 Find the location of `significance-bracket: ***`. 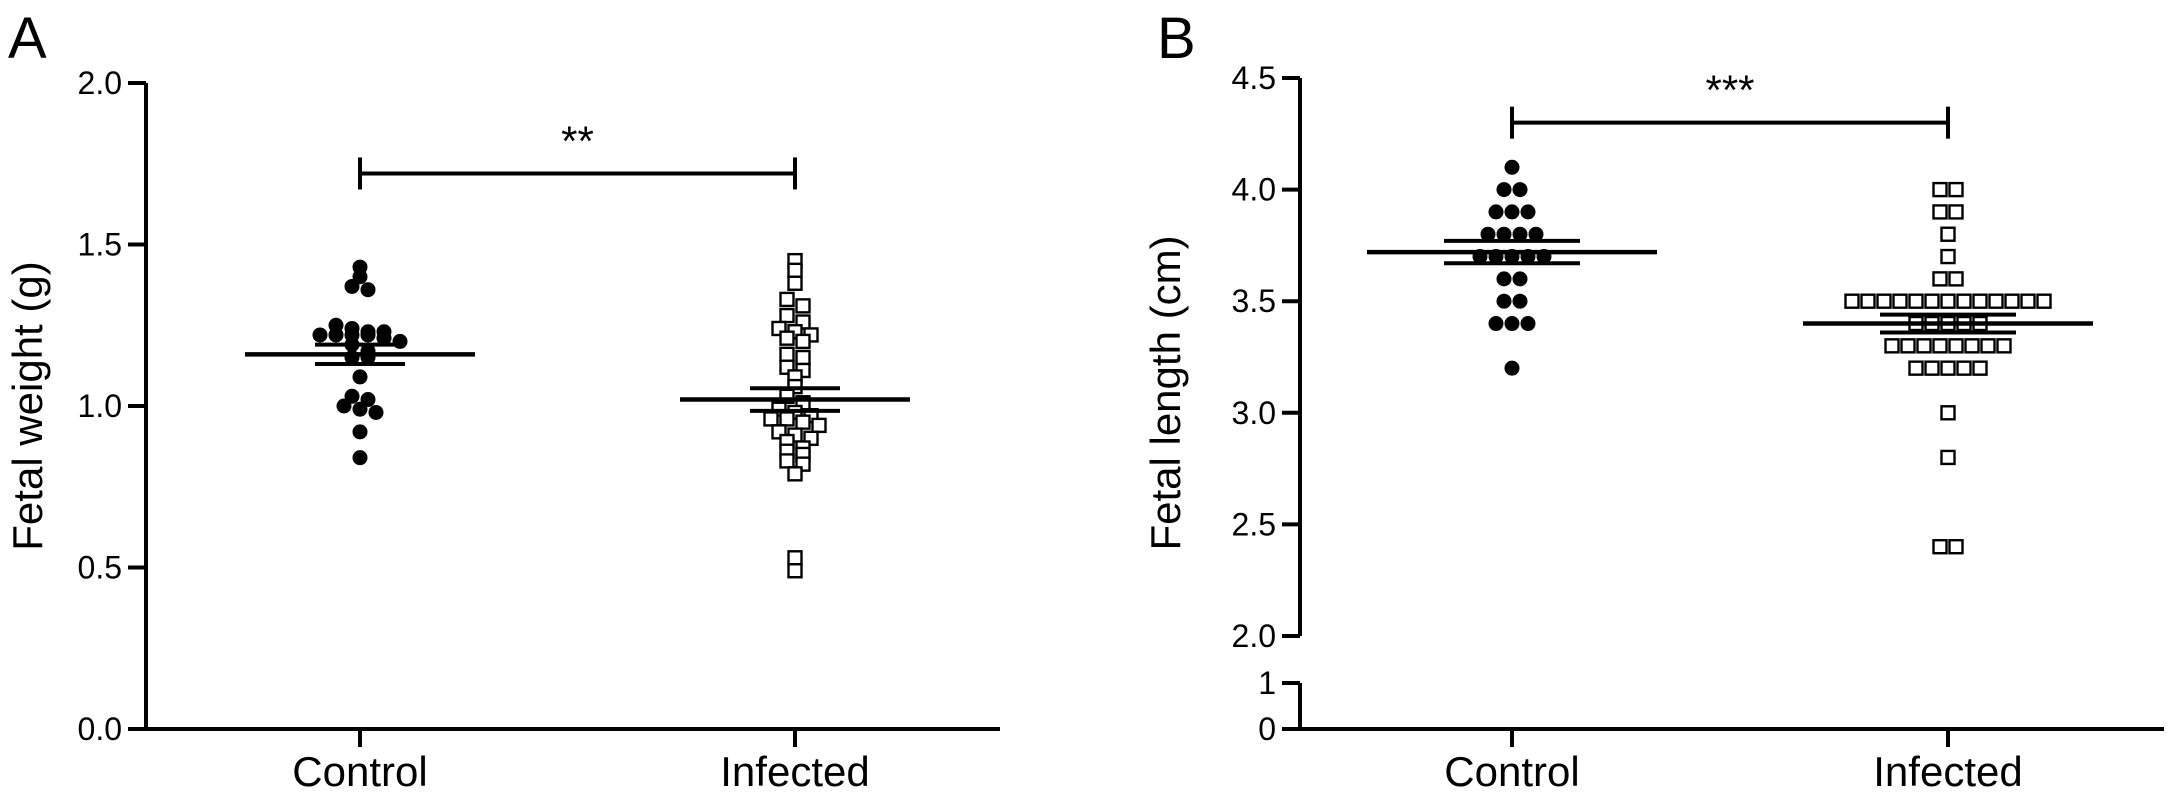

significance-bracket: *** is located at coordinates (1730, 103).